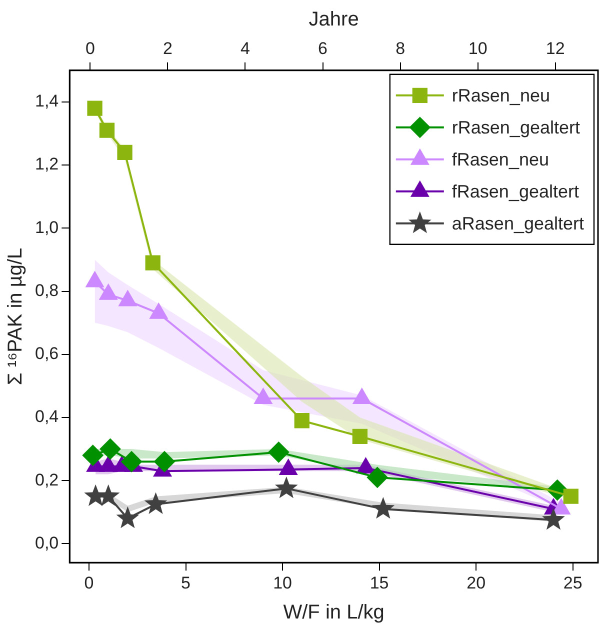  What do you see at coordinates (333, 19) in the screenshot?
I see `x2-axis-title: Jahre` at bounding box center [333, 19].